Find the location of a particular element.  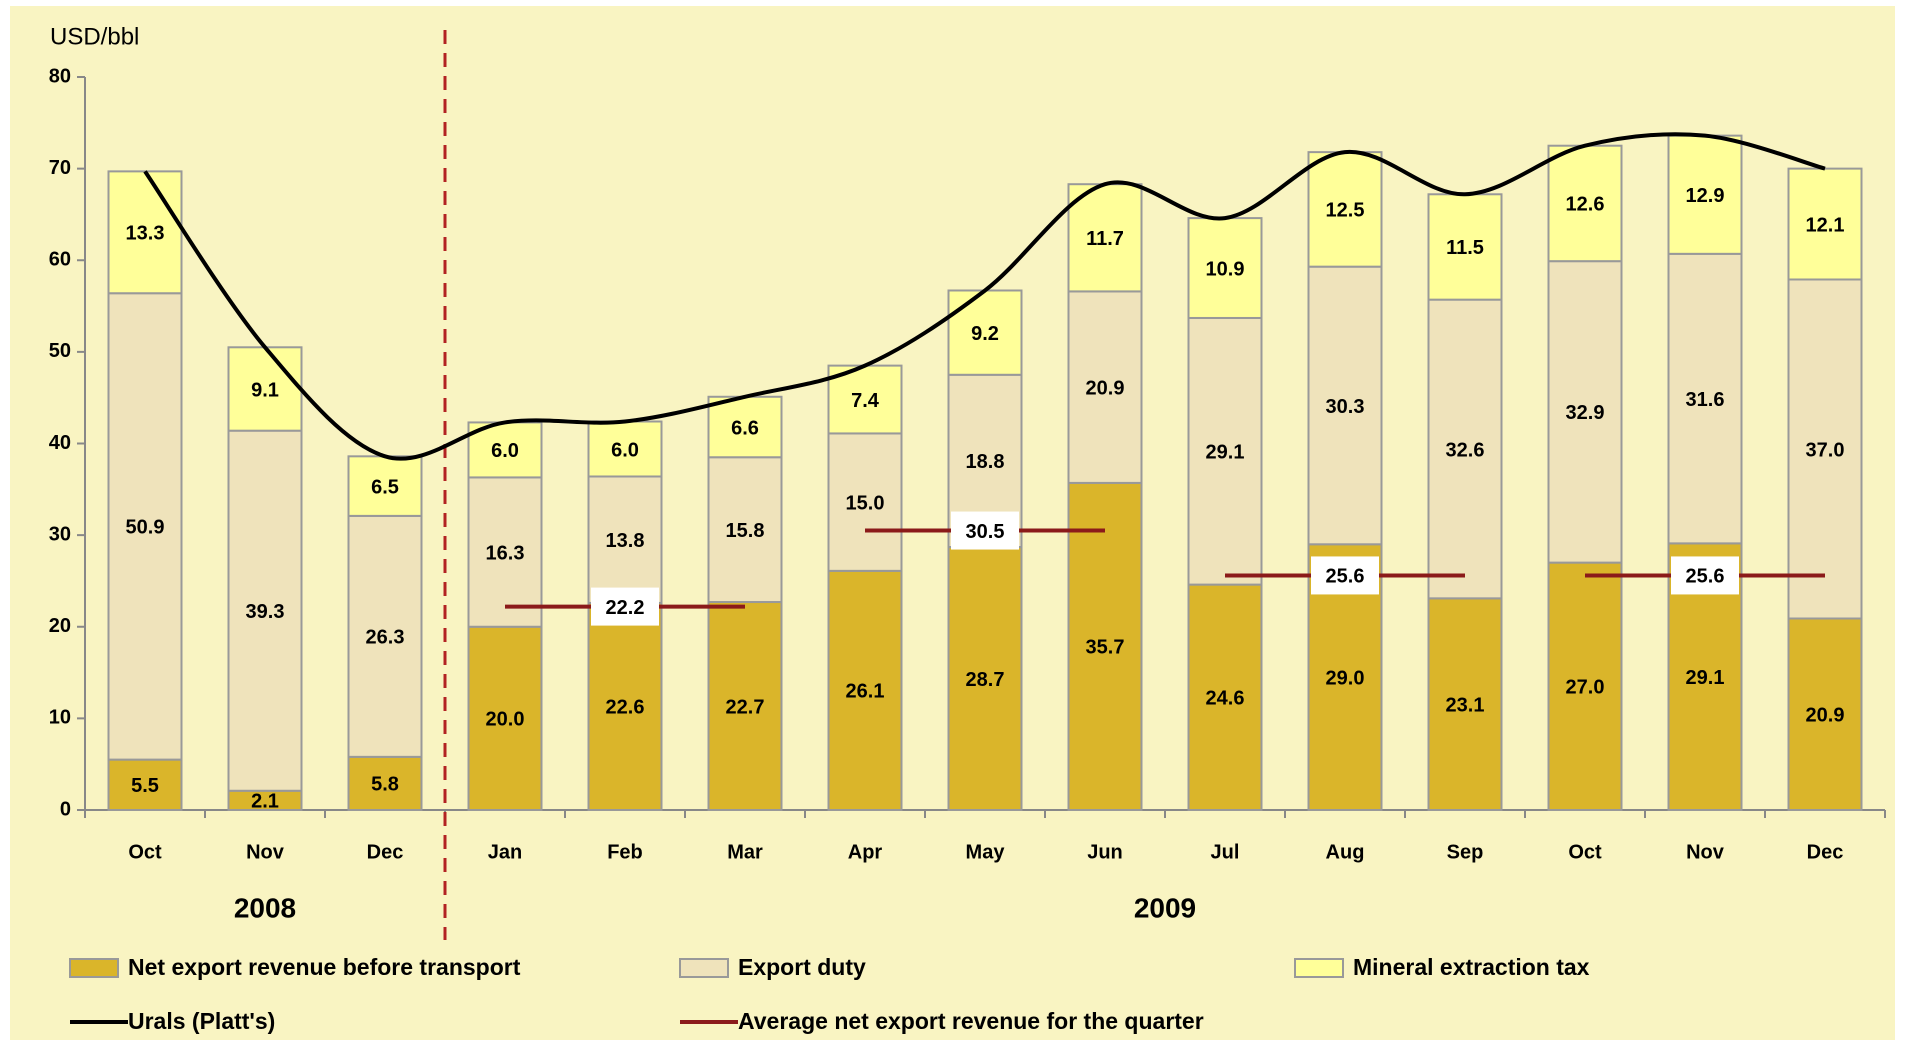

data-label: 28.7 is located at coordinates (985, 680).